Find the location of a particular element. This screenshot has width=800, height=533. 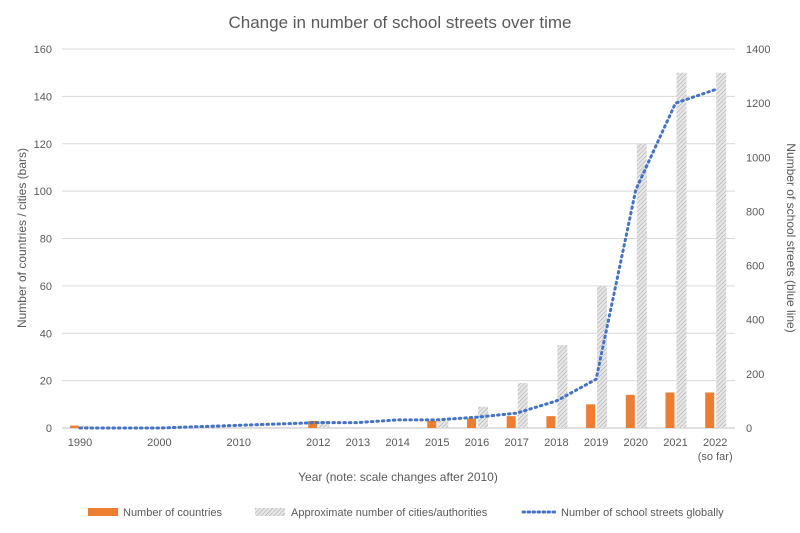

y2-tick-label: 1000 is located at coordinates (758, 158).